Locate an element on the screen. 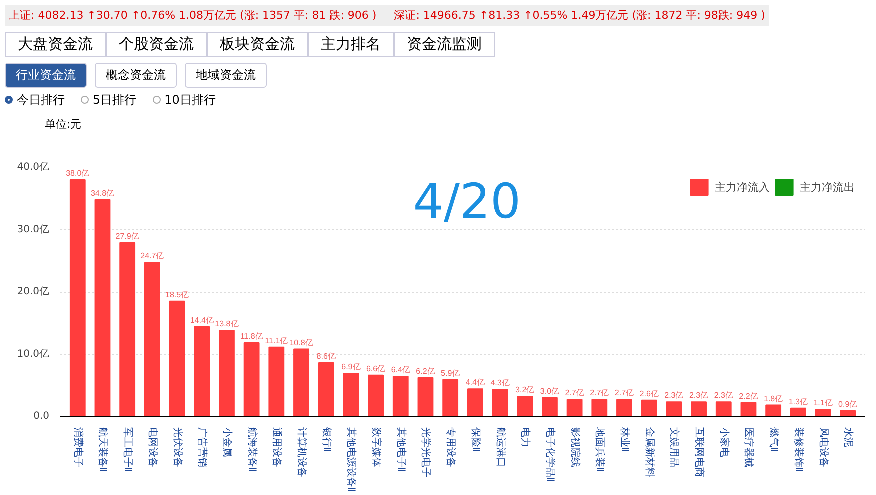 The image size is (876, 495). data-label: 4.4亿 is located at coordinates (475, 383).